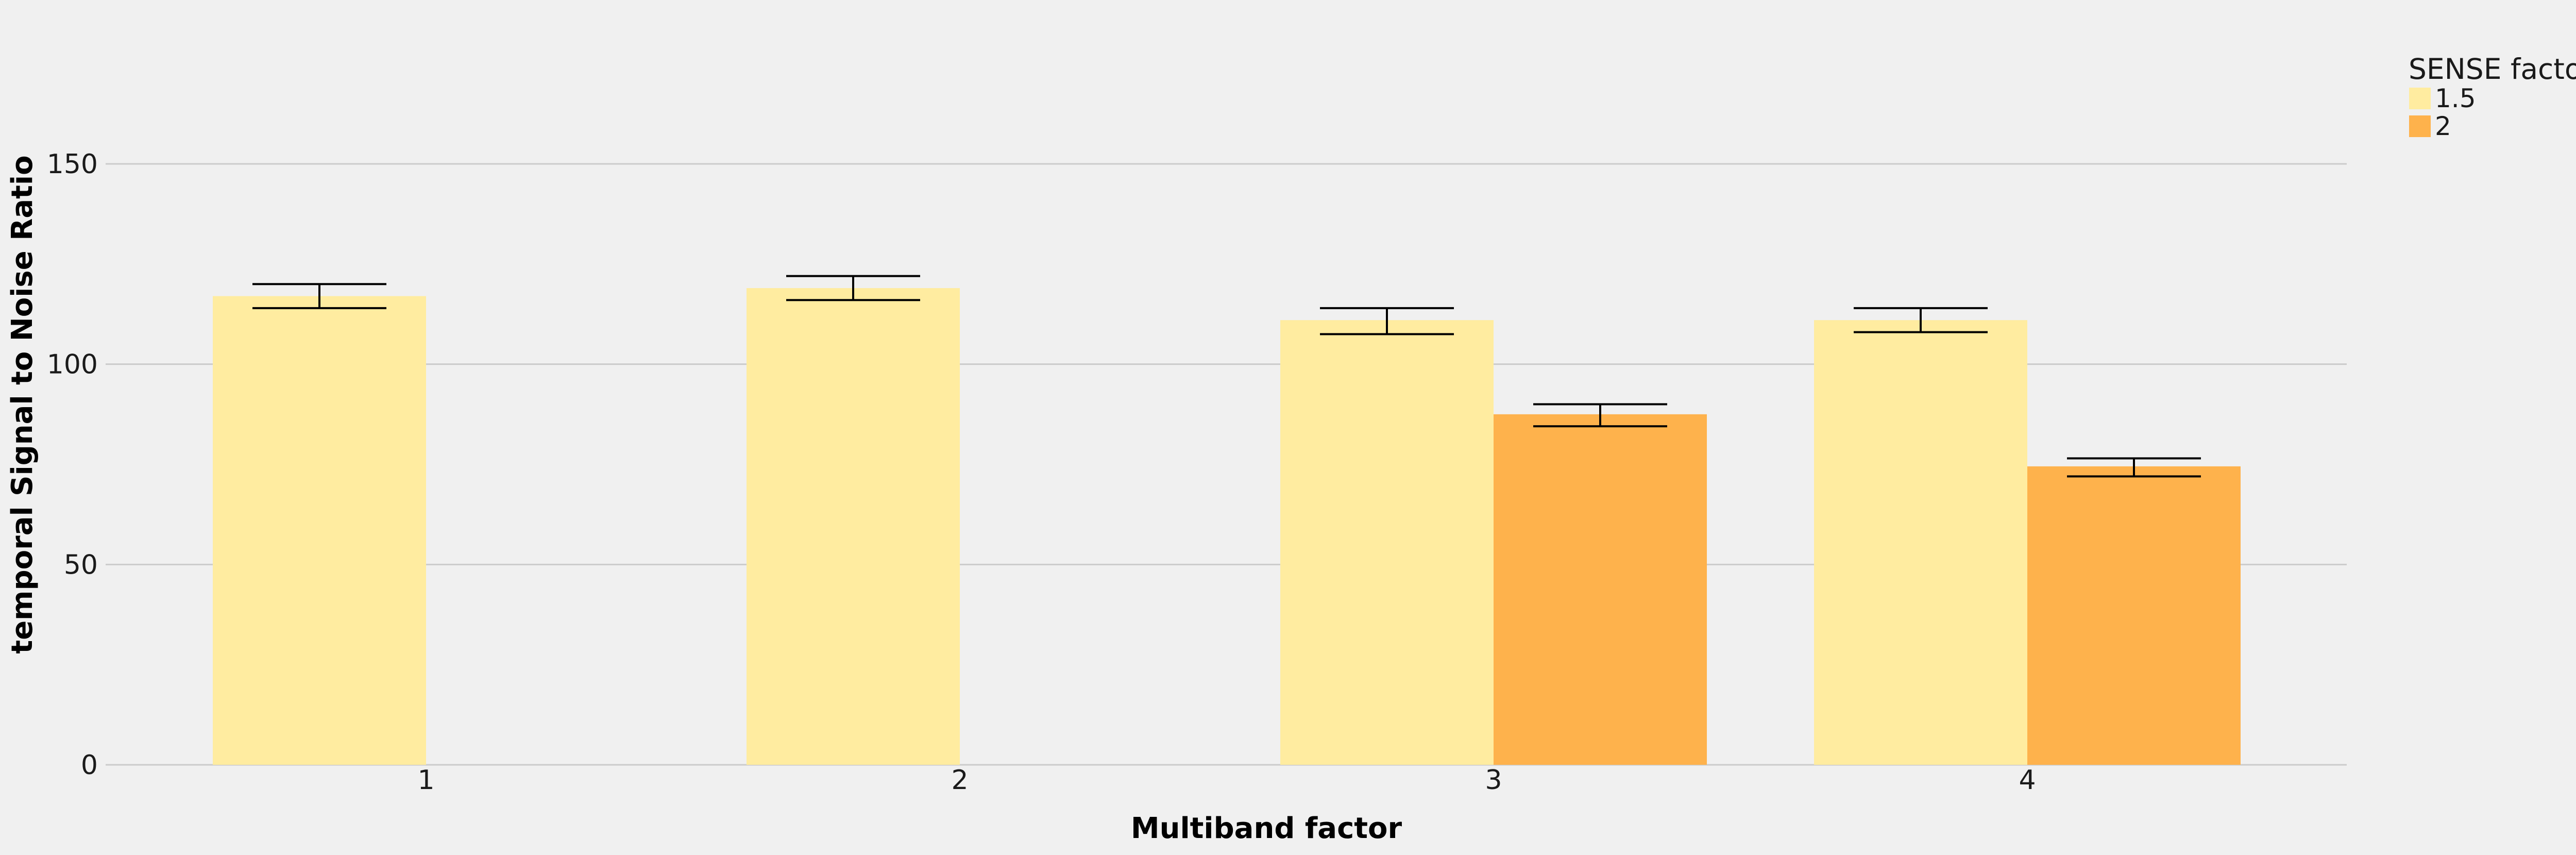 The image size is (2576, 855). What do you see at coordinates (1266, 828) in the screenshot?
I see `x-axis-title: Multiband factor` at bounding box center [1266, 828].